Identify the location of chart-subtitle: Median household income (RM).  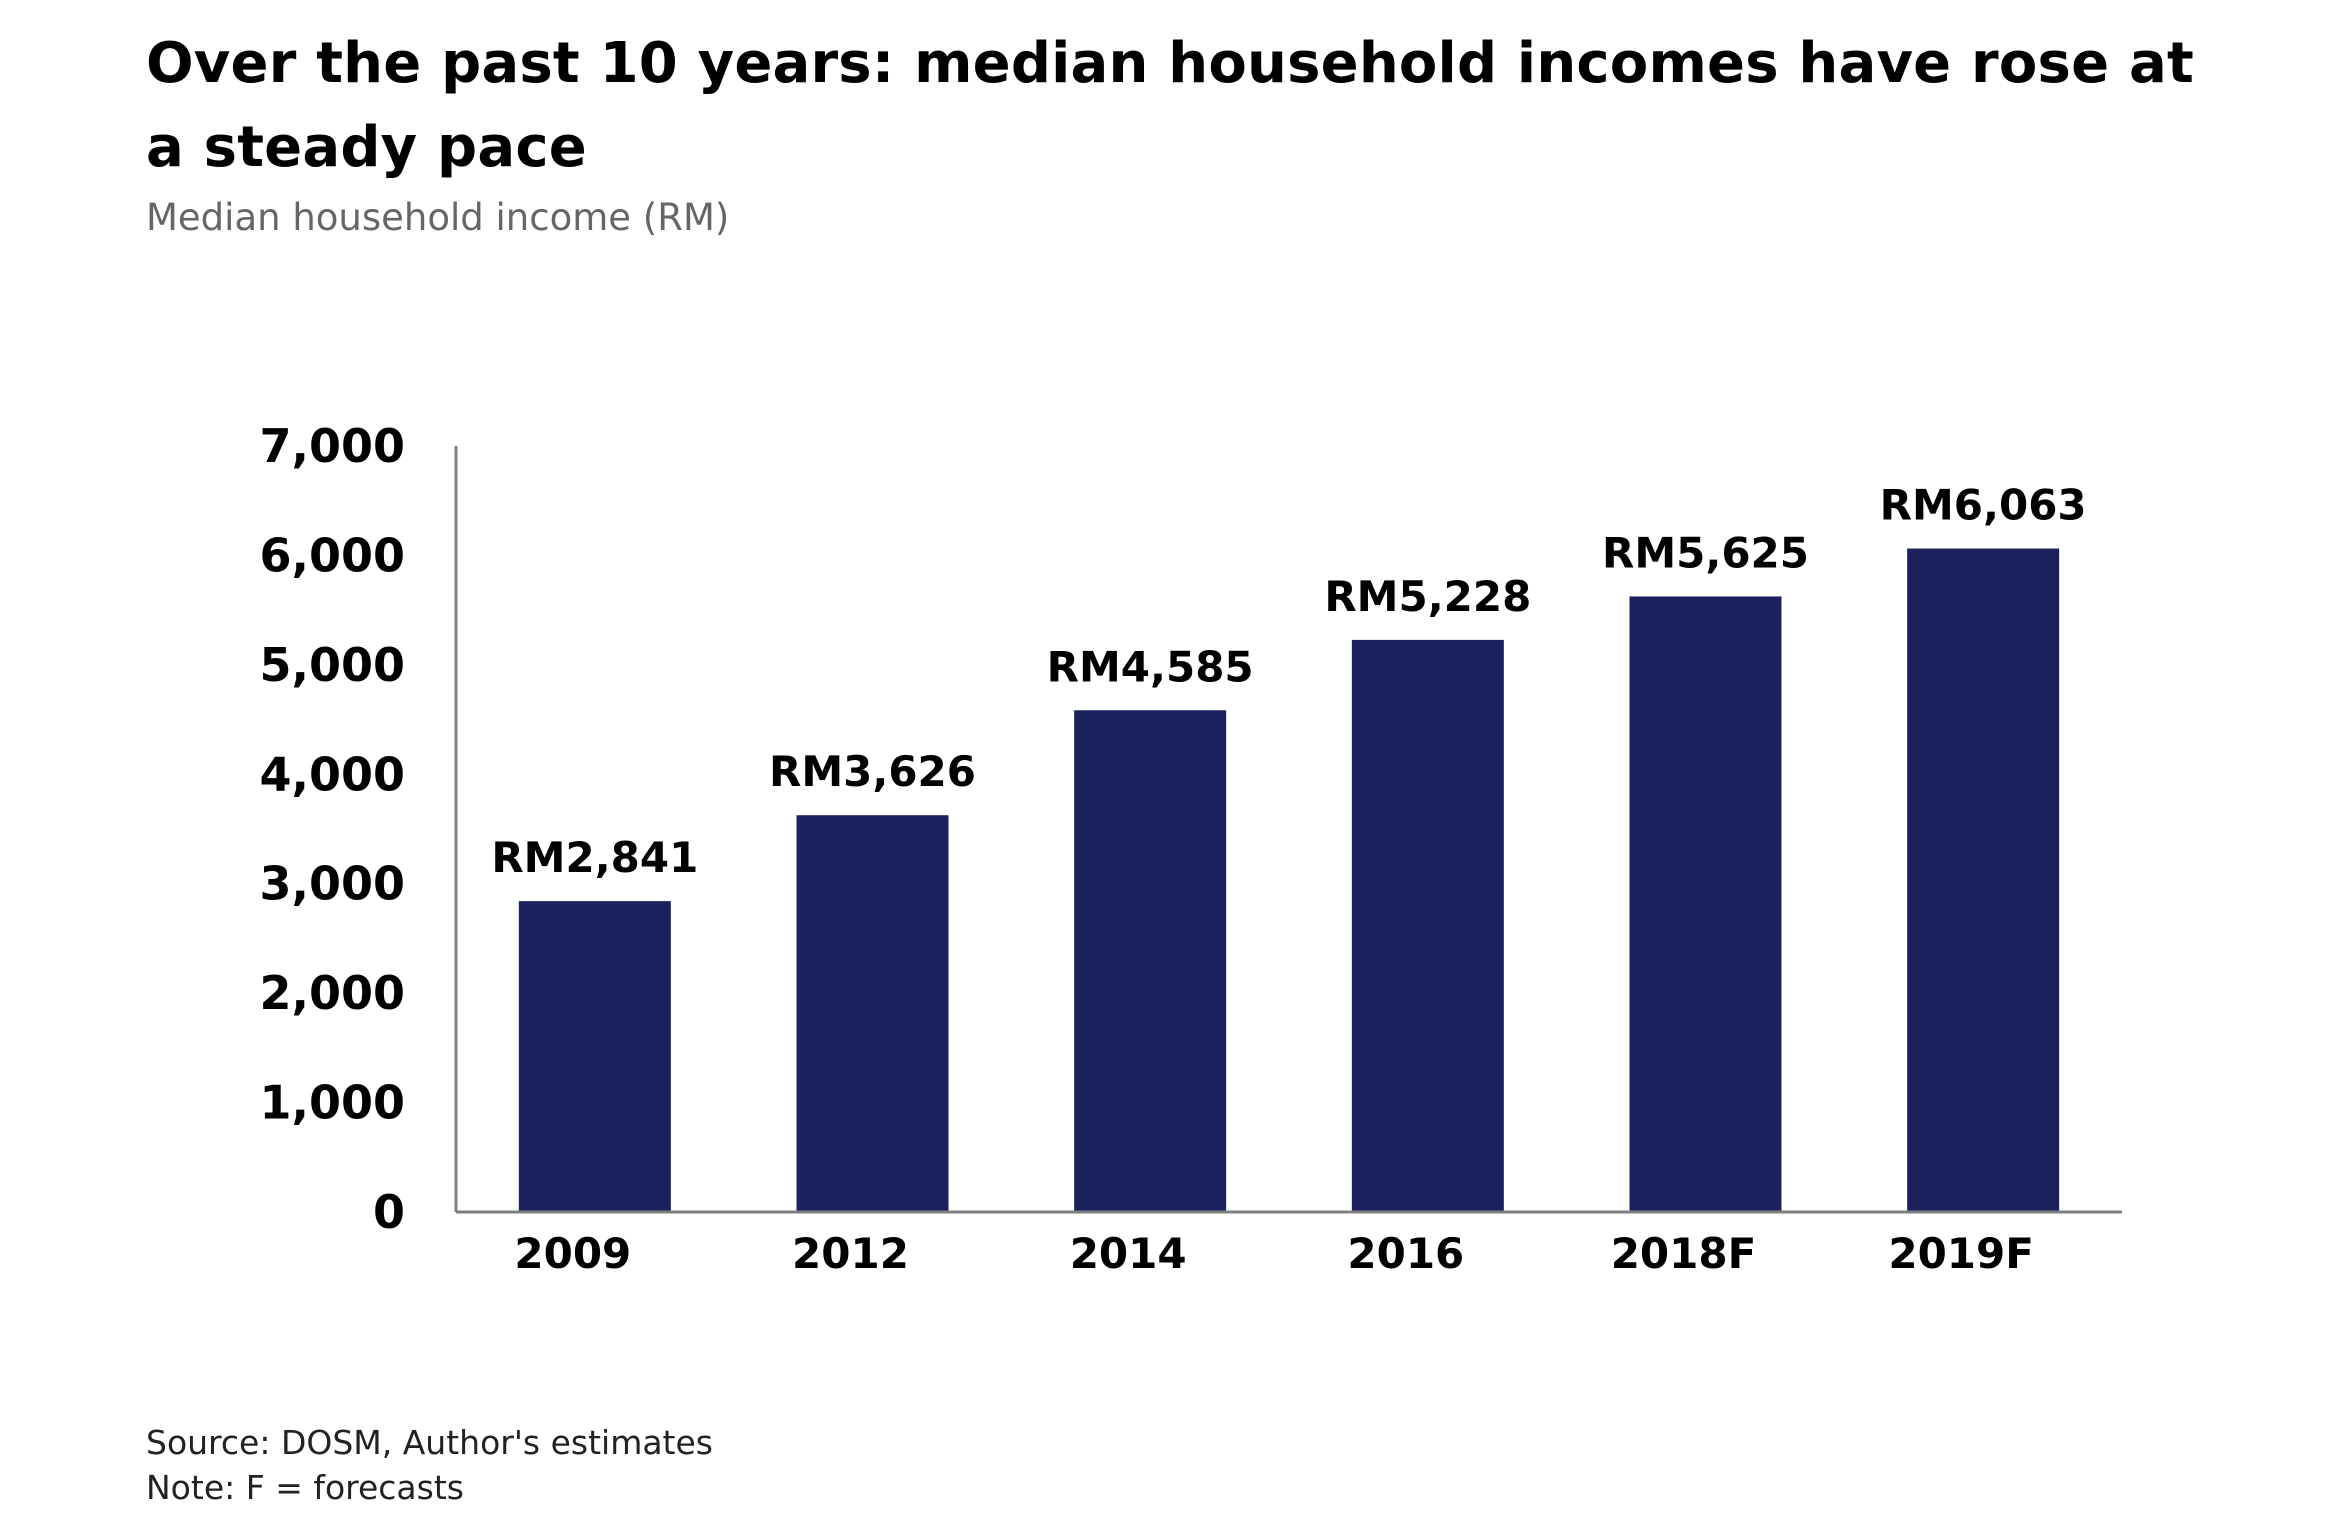
(438, 217).